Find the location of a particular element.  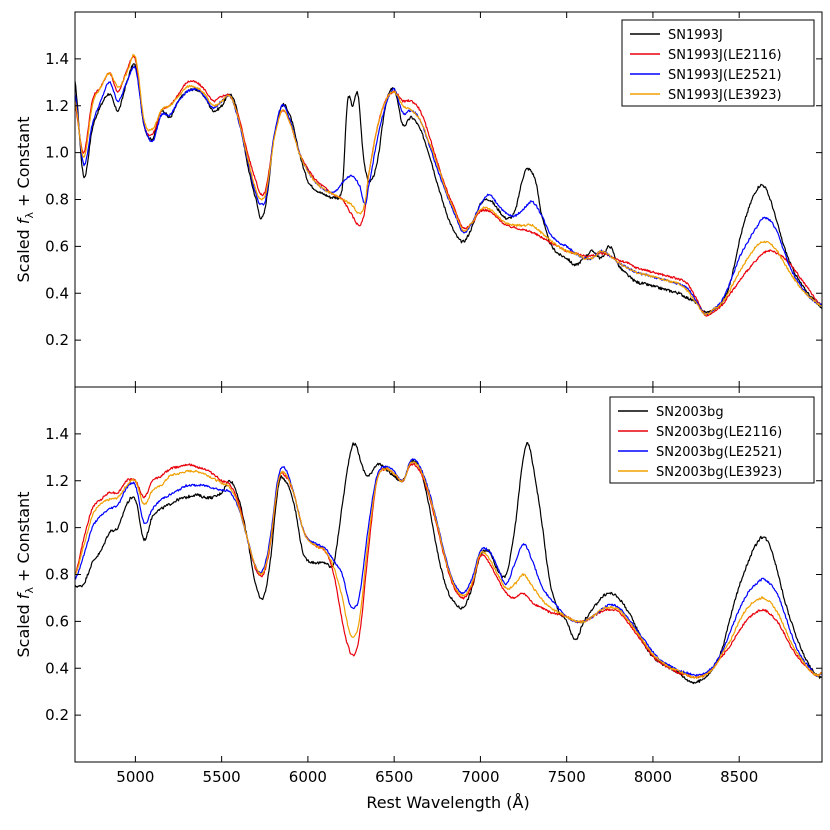

legend-label: SN1993J(LE2116) is located at coordinates (725, 55).